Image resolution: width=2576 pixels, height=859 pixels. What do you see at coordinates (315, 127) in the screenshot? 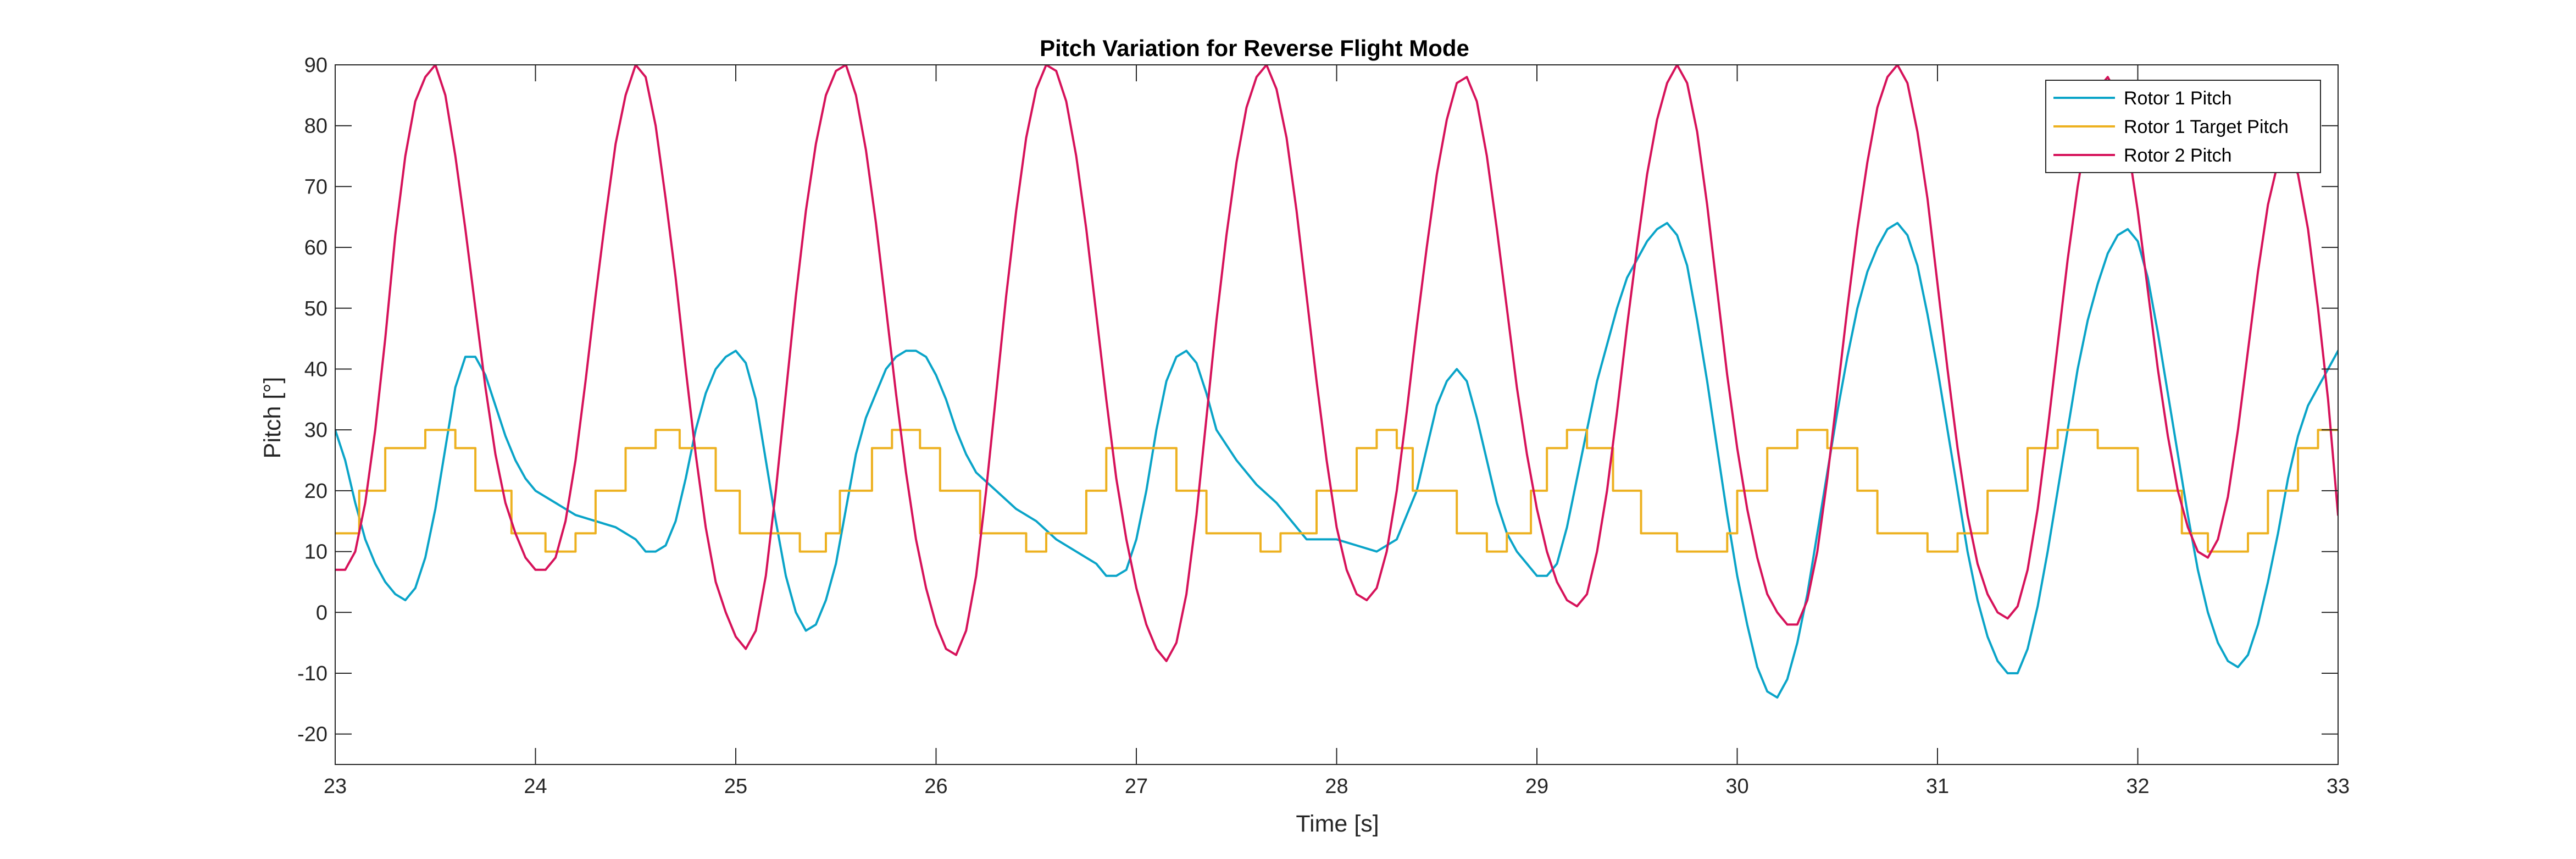
I see `y-tick-label: 80` at bounding box center [315, 127].